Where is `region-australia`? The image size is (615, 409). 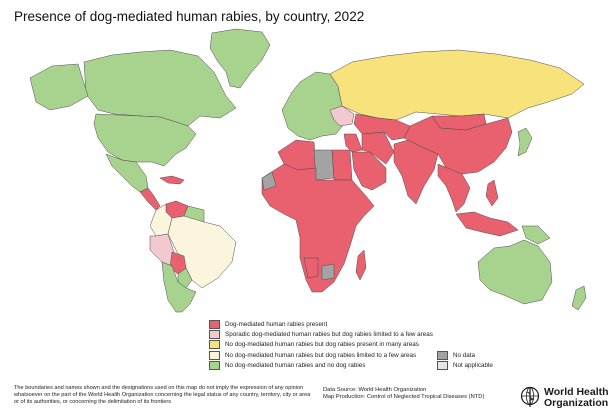 region-australia is located at coordinates (515, 272).